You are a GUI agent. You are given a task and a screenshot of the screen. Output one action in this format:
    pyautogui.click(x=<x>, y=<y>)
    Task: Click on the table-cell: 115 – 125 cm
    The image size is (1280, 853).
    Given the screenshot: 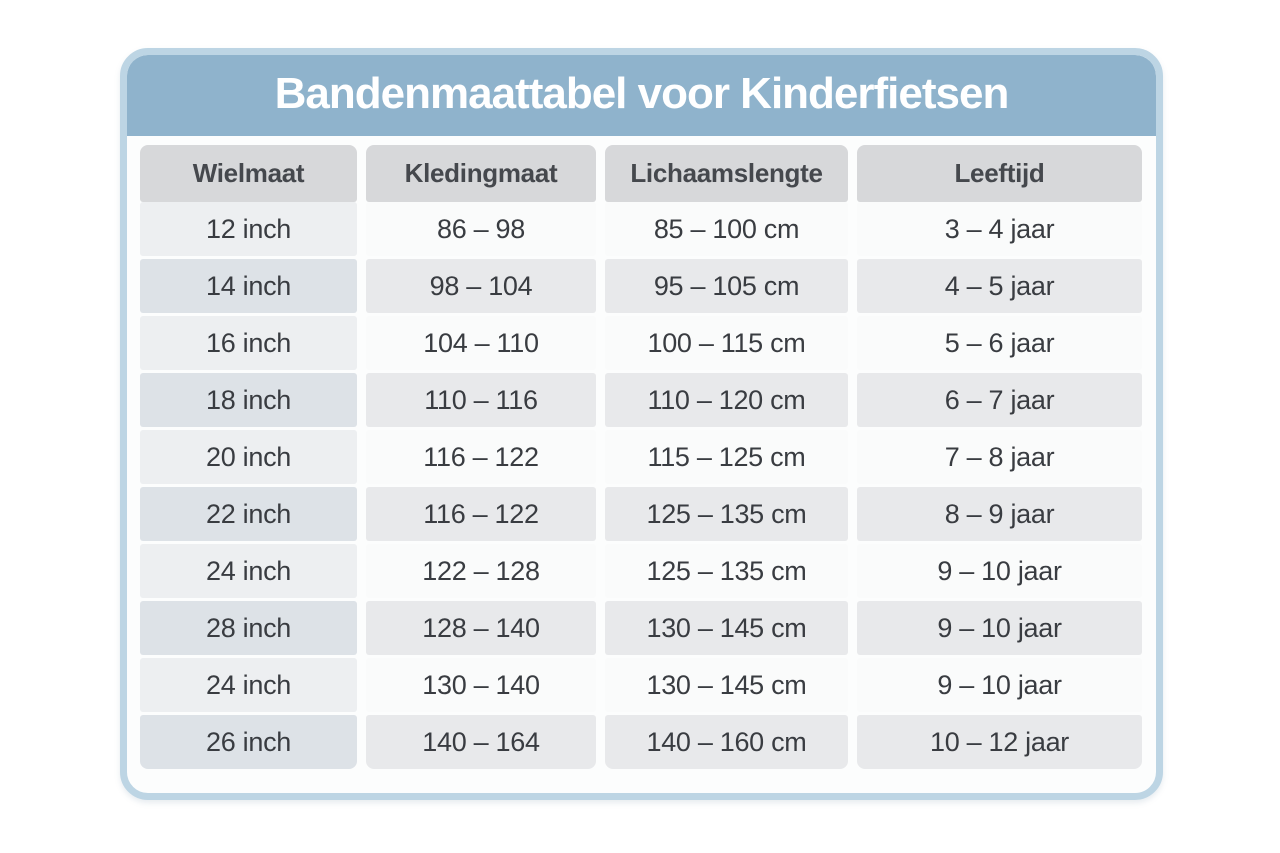 What is the action you would take?
    pyautogui.click(x=726, y=457)
    